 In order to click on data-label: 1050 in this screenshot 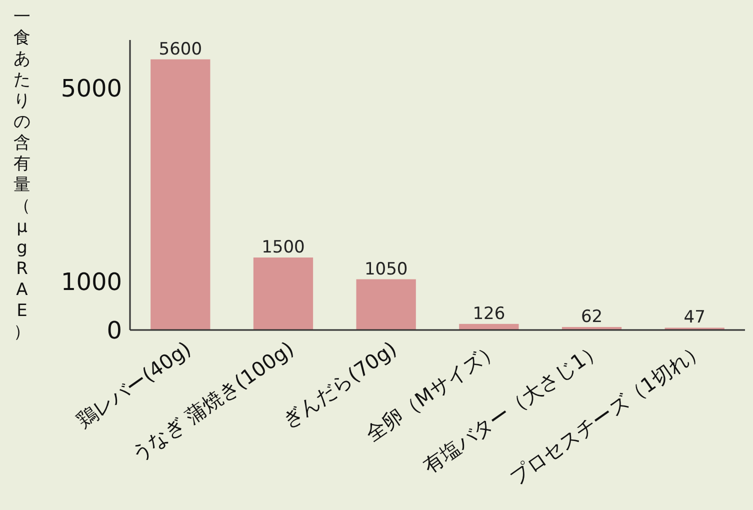, I will do `click(386, 269)`.